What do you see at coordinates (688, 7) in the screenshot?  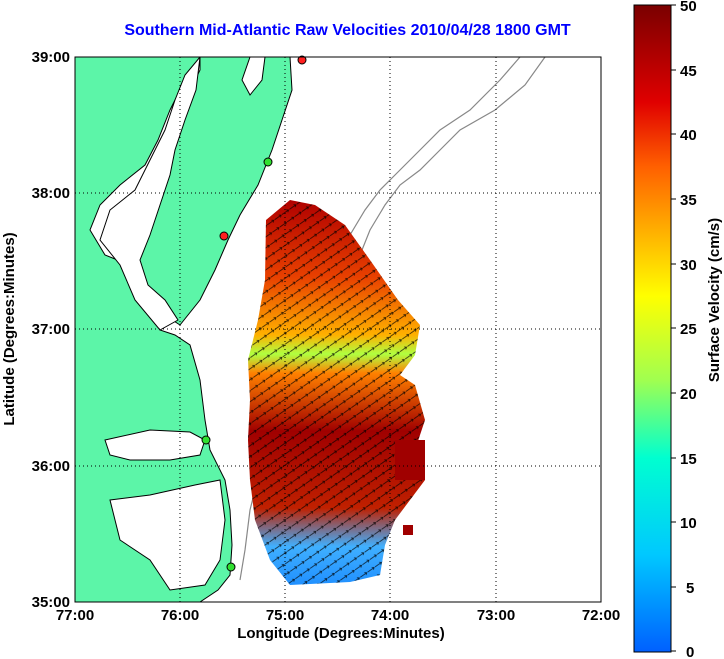 I see `colorbar-tick-label: 50` at bounding box center [688, 7].